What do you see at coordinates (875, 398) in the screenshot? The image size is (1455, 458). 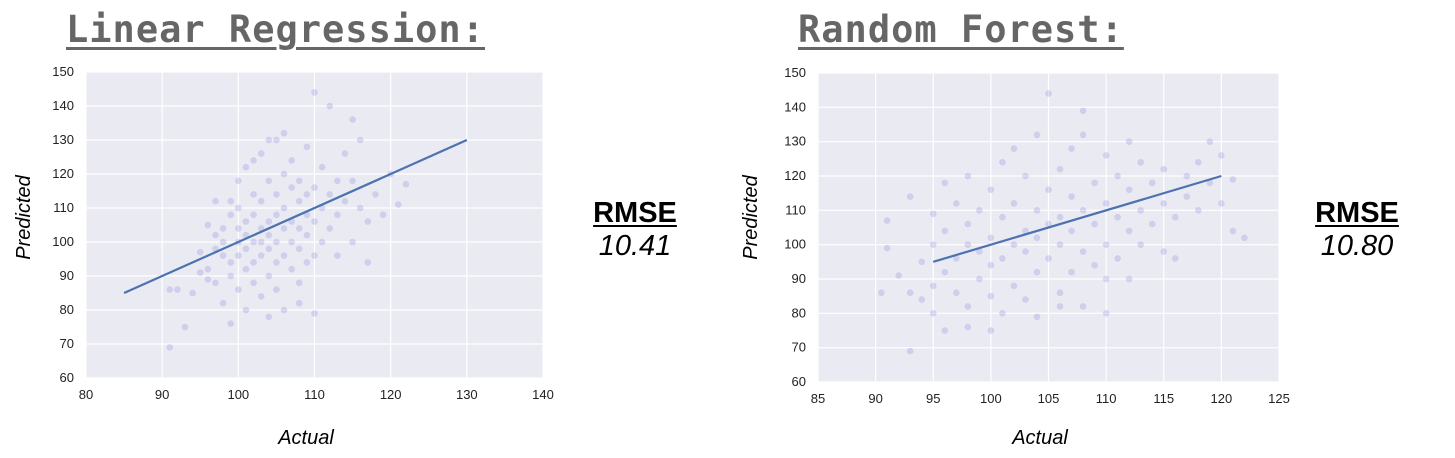 I see `x-tick-label: 90` at bounding box center [875, 398].